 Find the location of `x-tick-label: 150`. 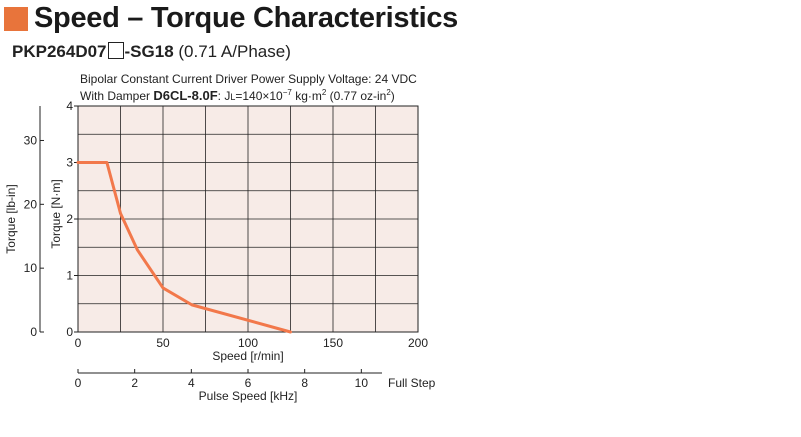

x-tick-label: 150 is located at coordinates (333, 343).